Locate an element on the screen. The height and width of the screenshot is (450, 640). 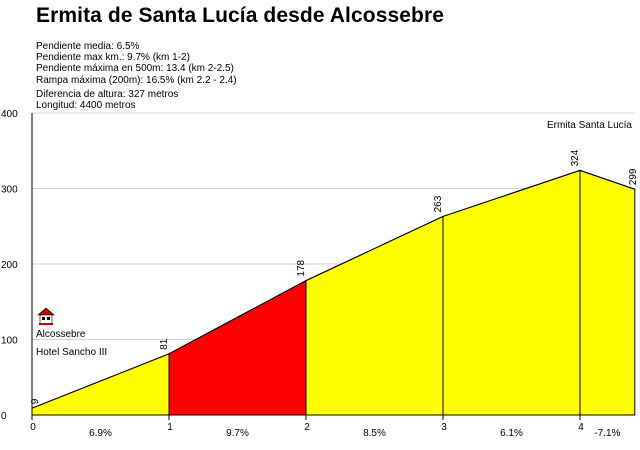
x-tick-label-4: 4 is located at coordinates (581, 427).